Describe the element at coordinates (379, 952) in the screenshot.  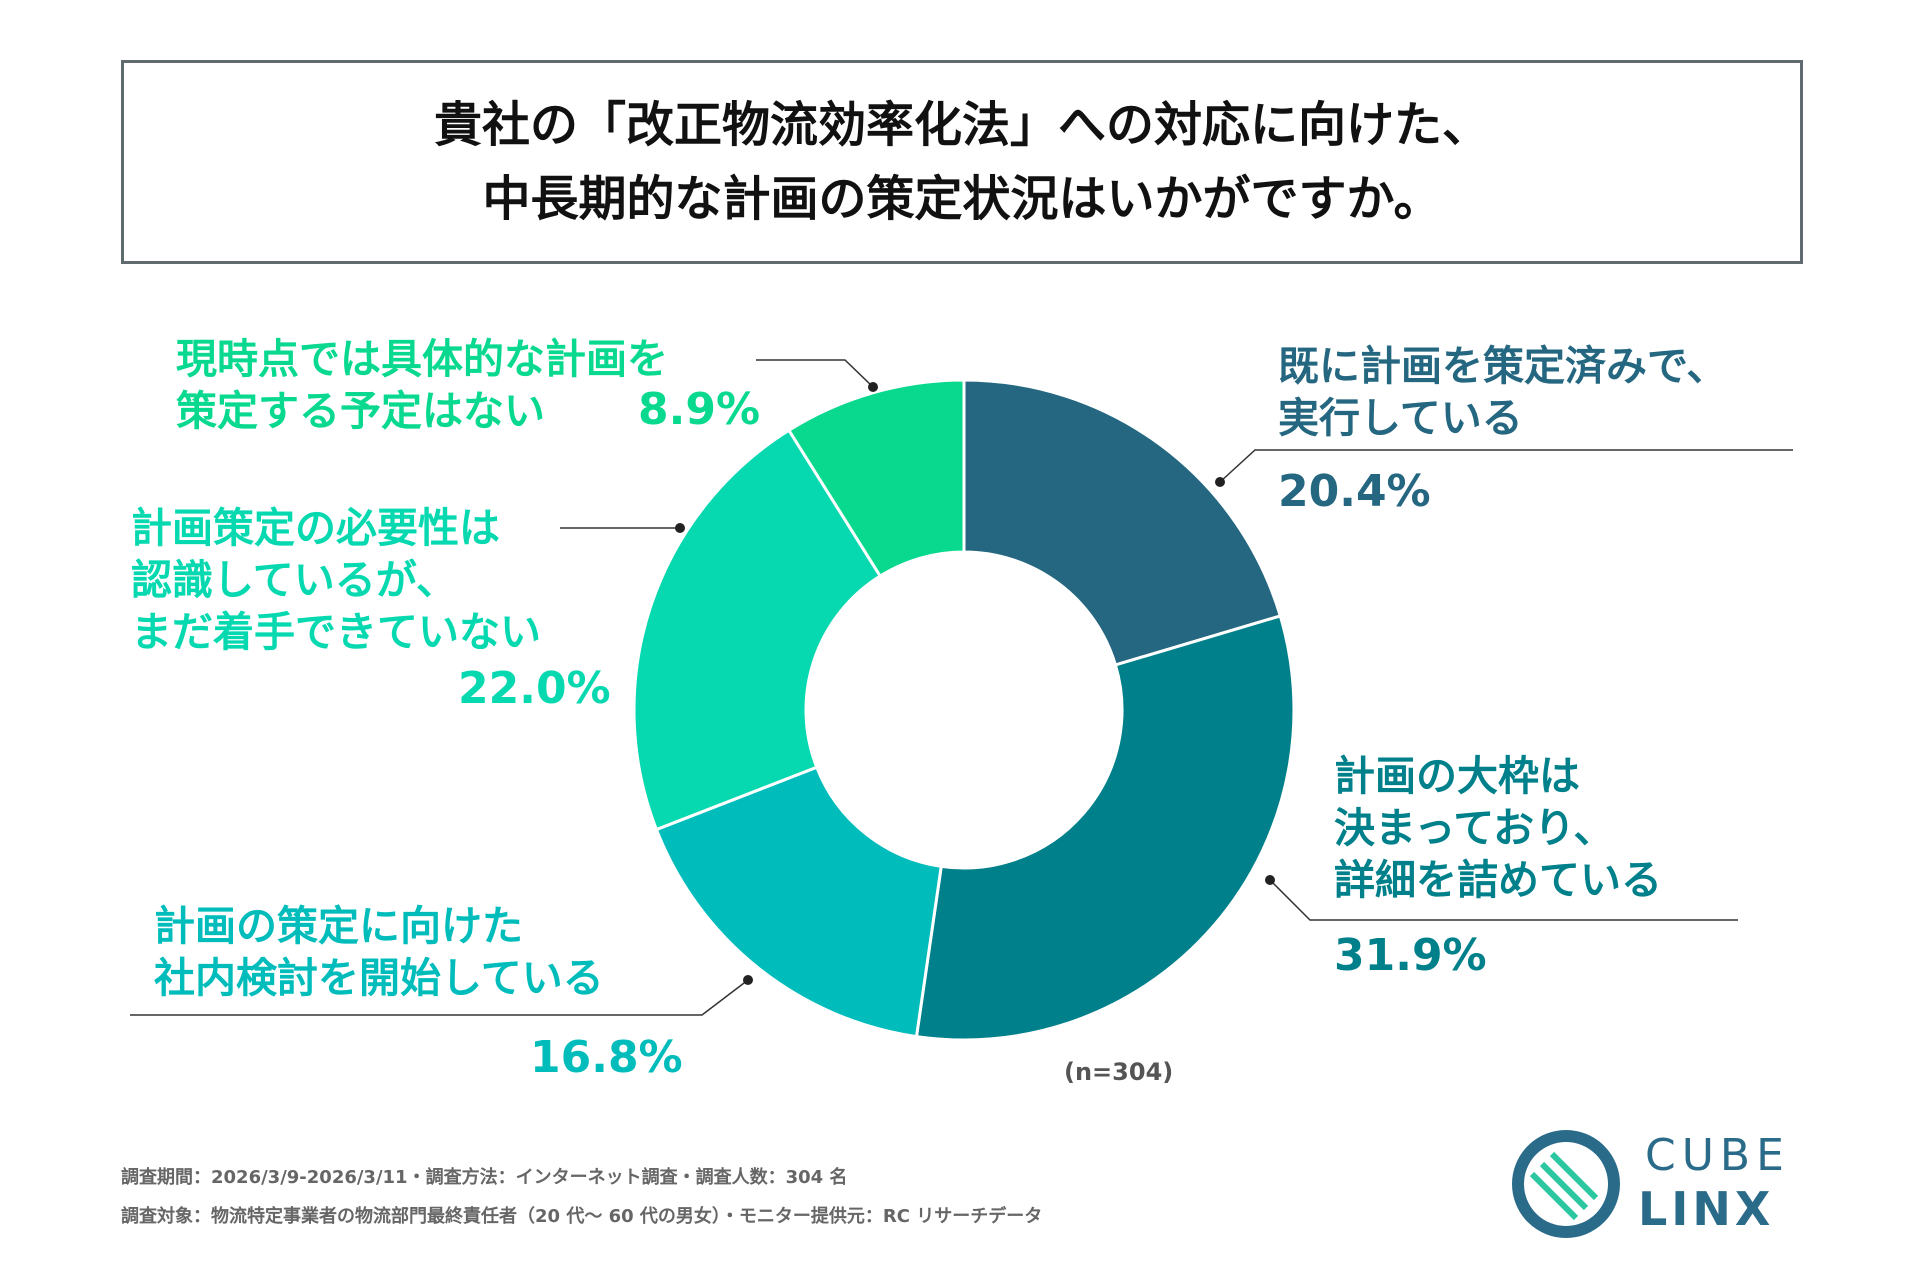
I see `slice-label-2: 計画の策定に向けた 社内検討を開始している` at that location.